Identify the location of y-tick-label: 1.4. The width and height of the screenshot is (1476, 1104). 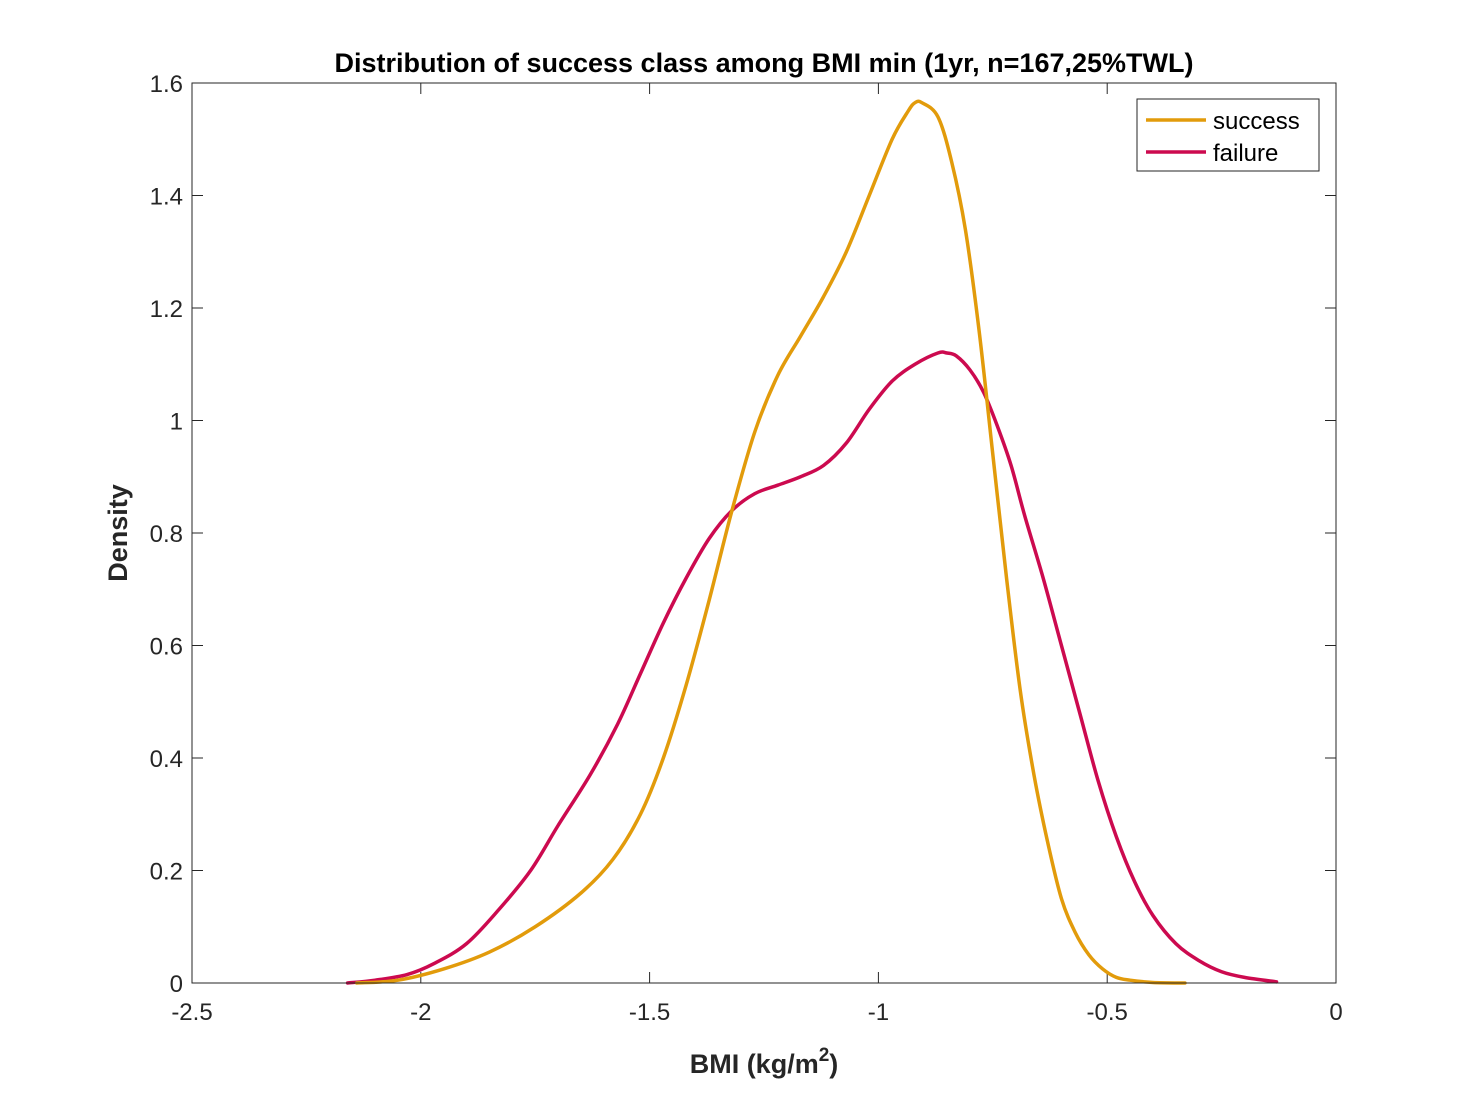
(166, 197).